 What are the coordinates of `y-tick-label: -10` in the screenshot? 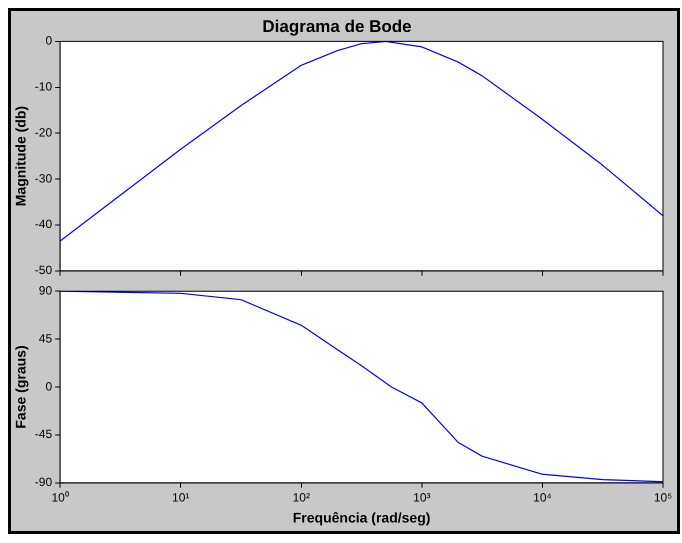 It's located at (43, 87).